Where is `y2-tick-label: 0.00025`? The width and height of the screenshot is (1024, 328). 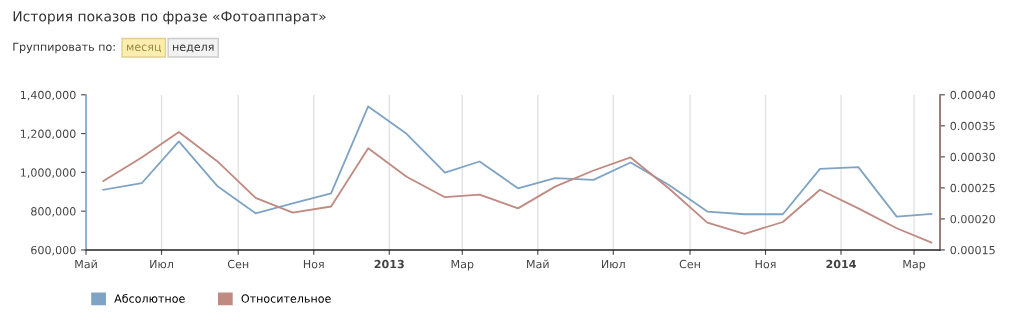 y2-tick-label: 0.00025 is located at coordinates (972, 188).